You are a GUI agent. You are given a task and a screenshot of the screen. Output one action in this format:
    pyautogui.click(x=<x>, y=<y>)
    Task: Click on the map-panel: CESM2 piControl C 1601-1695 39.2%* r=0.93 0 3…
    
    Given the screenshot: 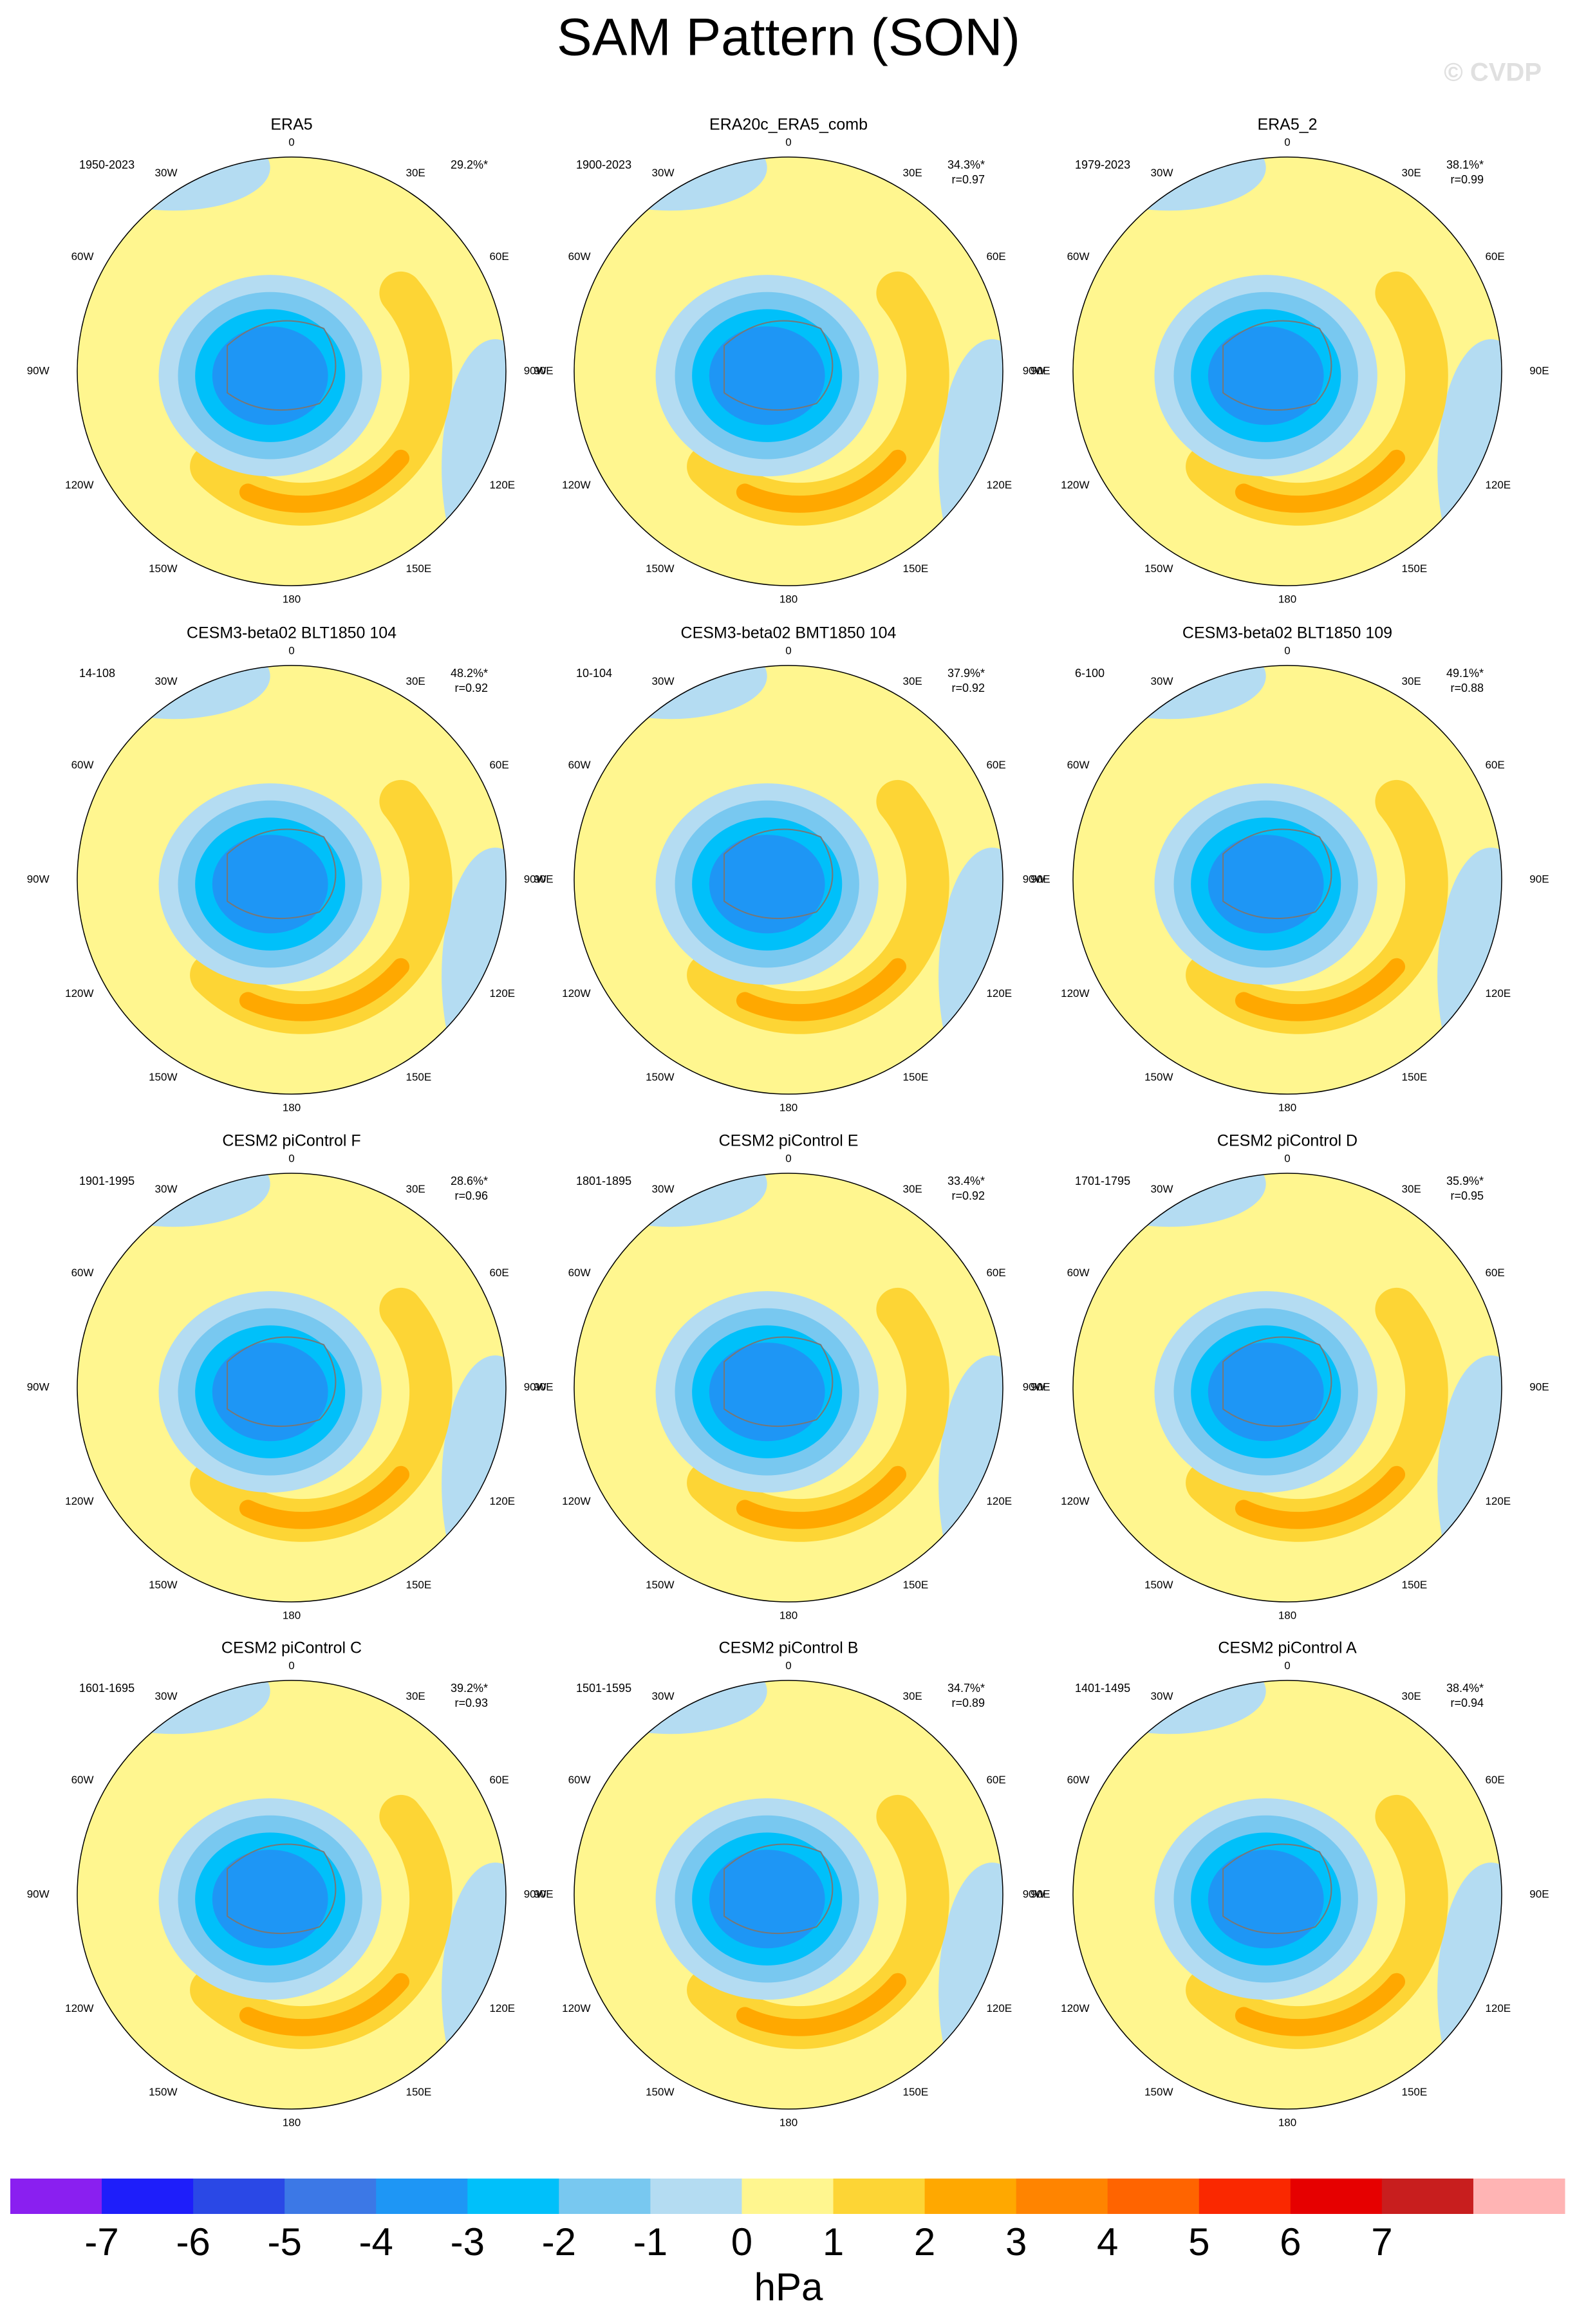 What is the action you would take?
    pyautogui.click(x=290, y=1884)
    